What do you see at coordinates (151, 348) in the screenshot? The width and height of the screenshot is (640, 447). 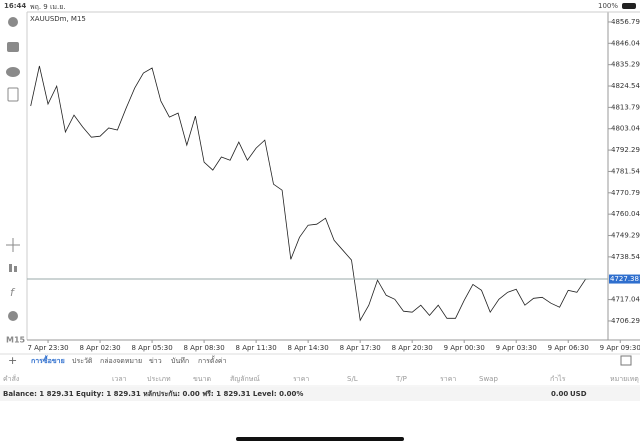 I see `x-tick-label: 8 Apr 05:30` at bounding box center [151, 348].